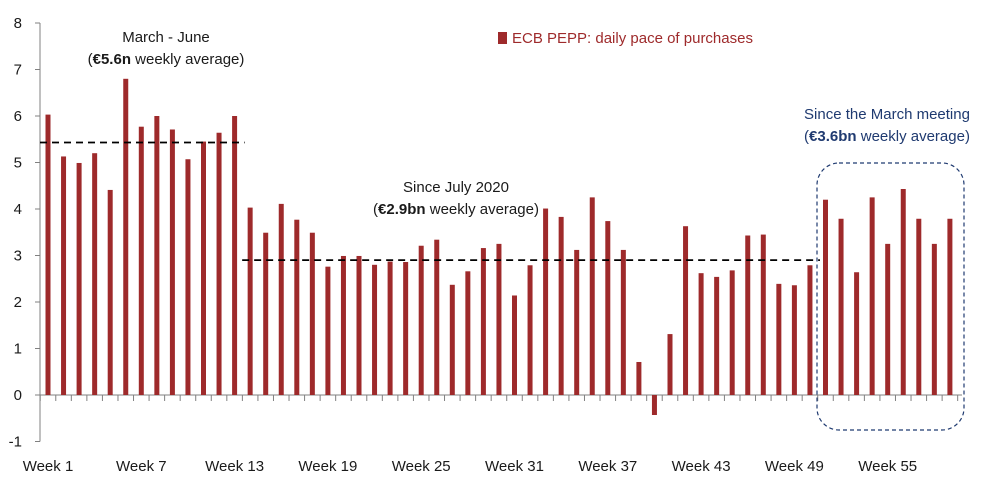 This screenshot has height=481, width=986. Describe the element at coordinates (607, 466) in the screenshot. I see `x-tick-label: Week 37` at that location.